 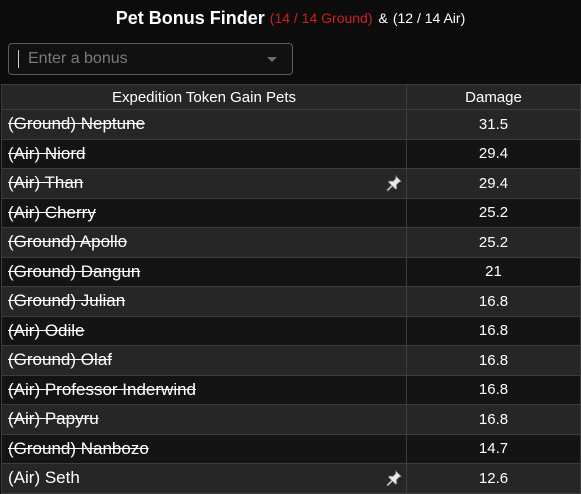 I want to click on table-row: (Ground) Apollo 25.2, so click(x=291, y=242).